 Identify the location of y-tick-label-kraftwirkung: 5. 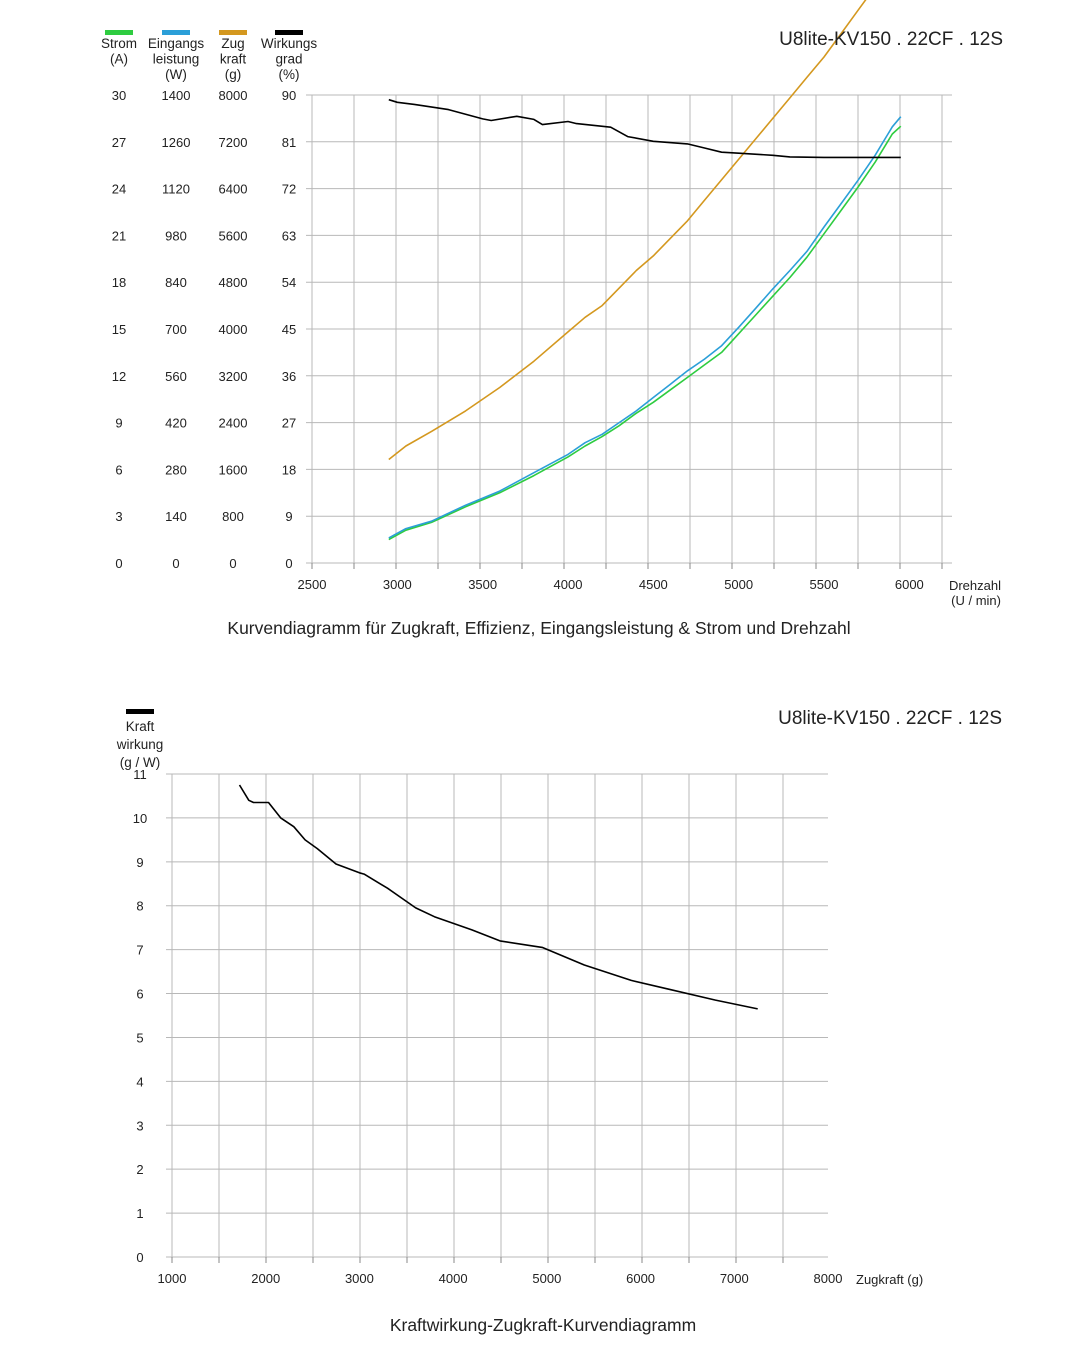
(139, 1037).